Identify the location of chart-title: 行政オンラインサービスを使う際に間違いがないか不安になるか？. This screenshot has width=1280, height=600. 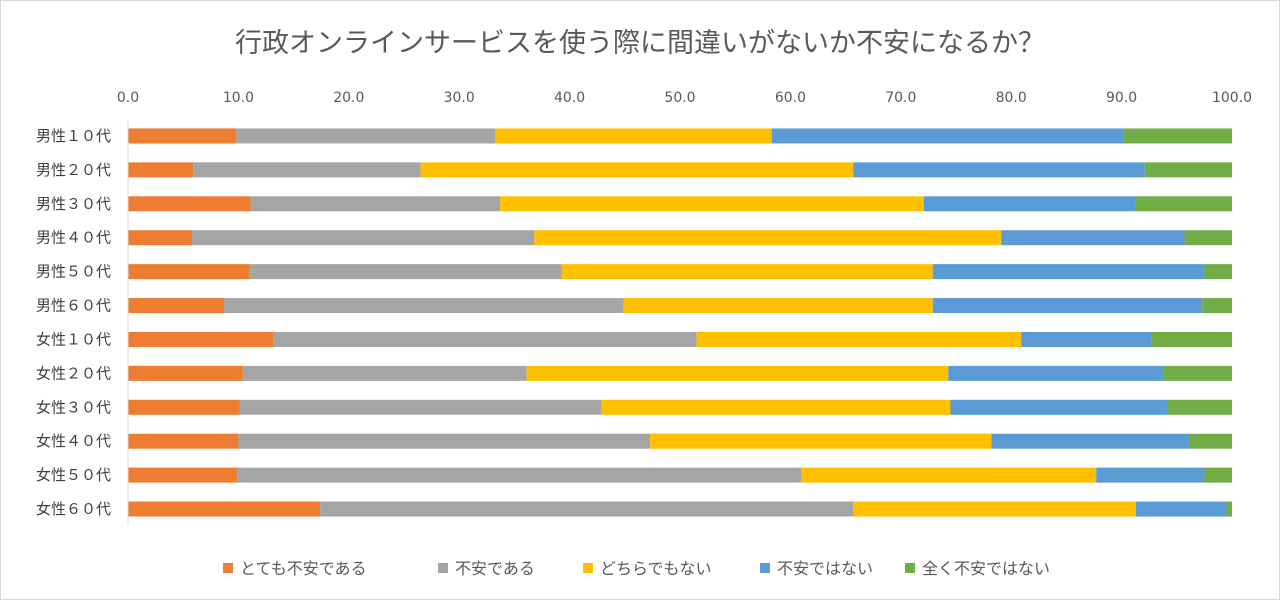
(640, 43).